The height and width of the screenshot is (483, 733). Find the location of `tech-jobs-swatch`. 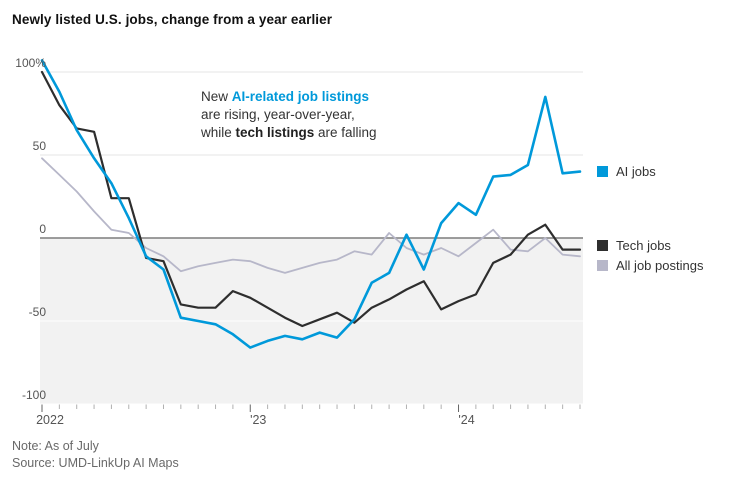

tech-jobs-swatch is located at coordinates (602, 245).